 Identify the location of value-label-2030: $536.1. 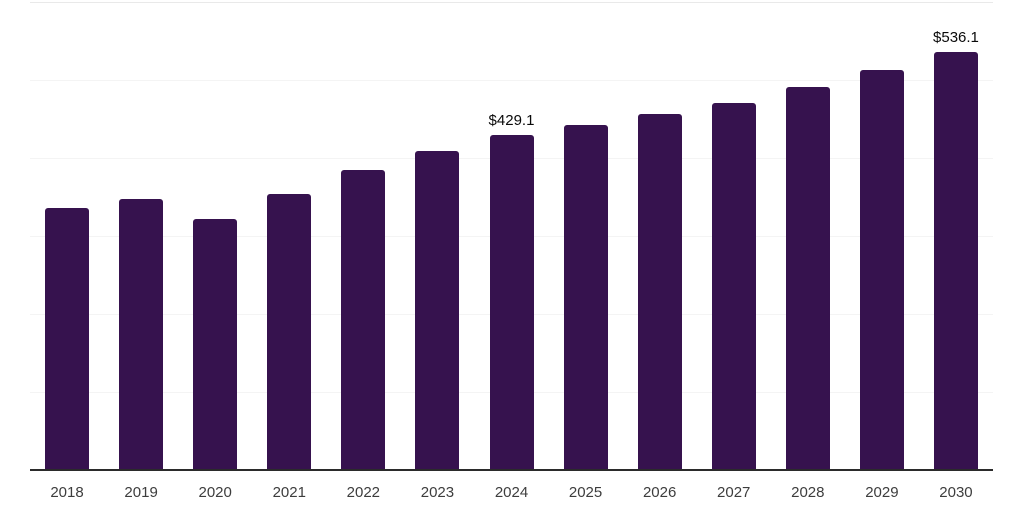
(956, 37).